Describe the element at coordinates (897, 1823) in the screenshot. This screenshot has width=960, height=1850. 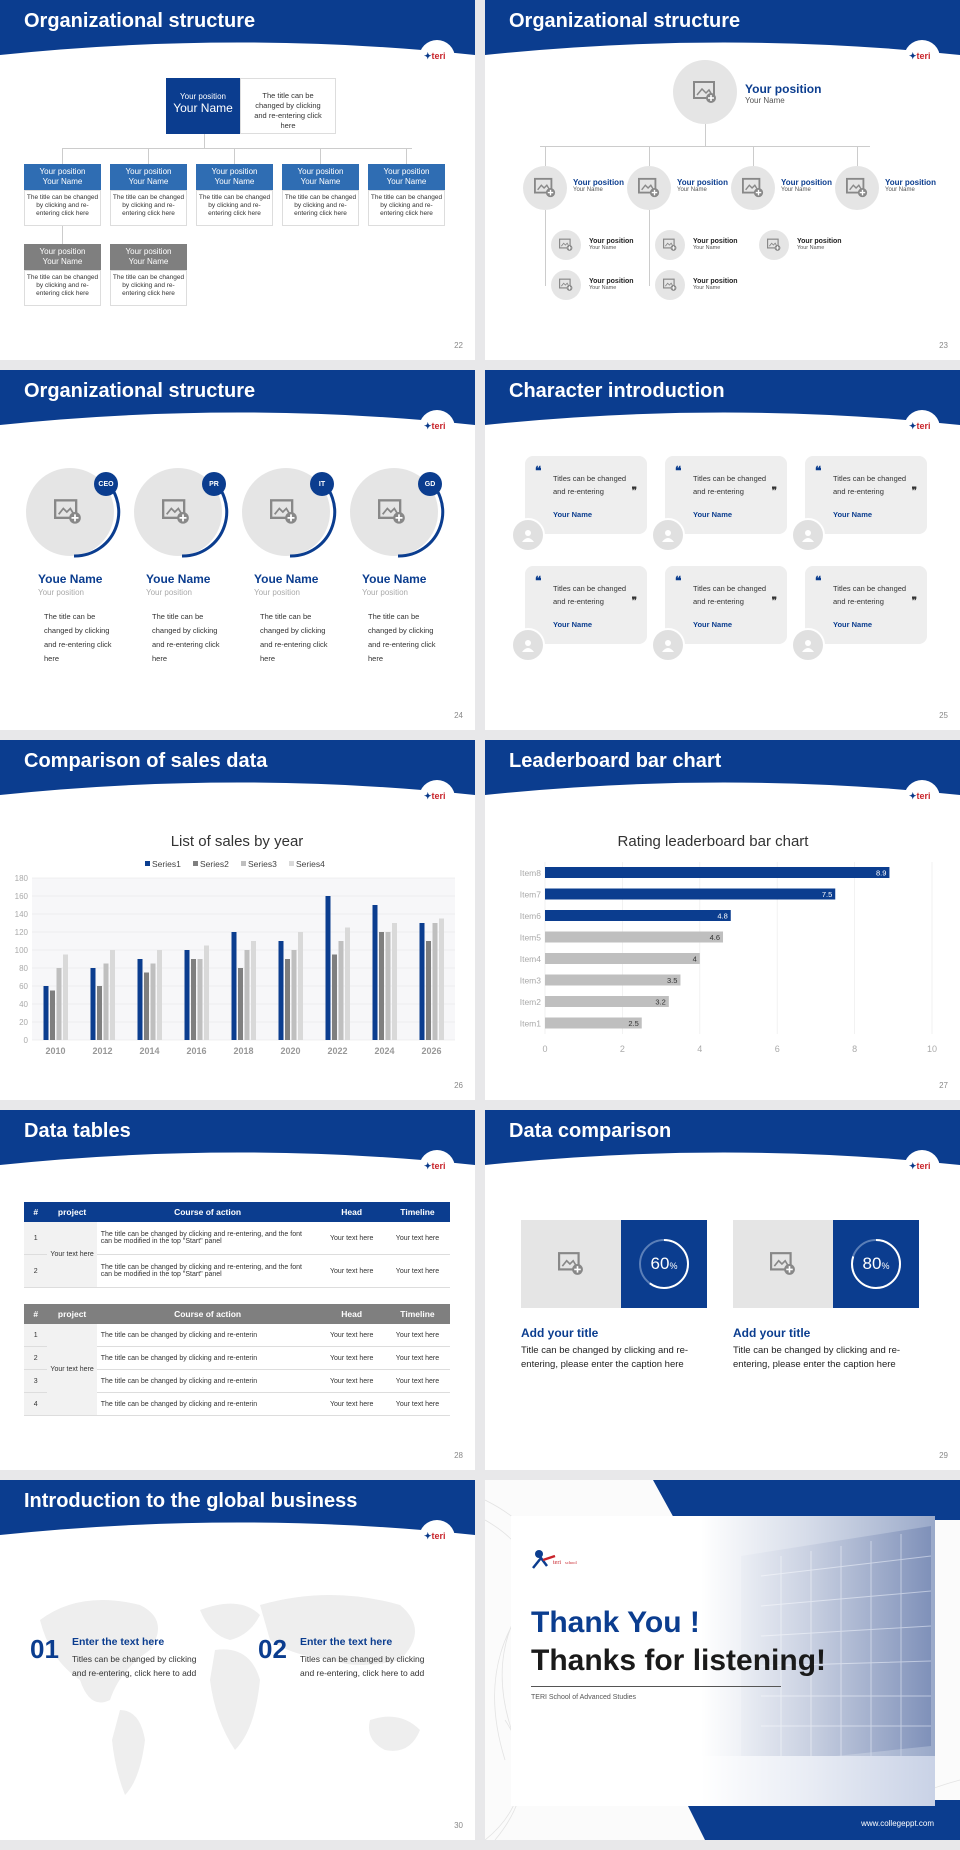
I see `website-link: www.collegeppt.com` at that location.